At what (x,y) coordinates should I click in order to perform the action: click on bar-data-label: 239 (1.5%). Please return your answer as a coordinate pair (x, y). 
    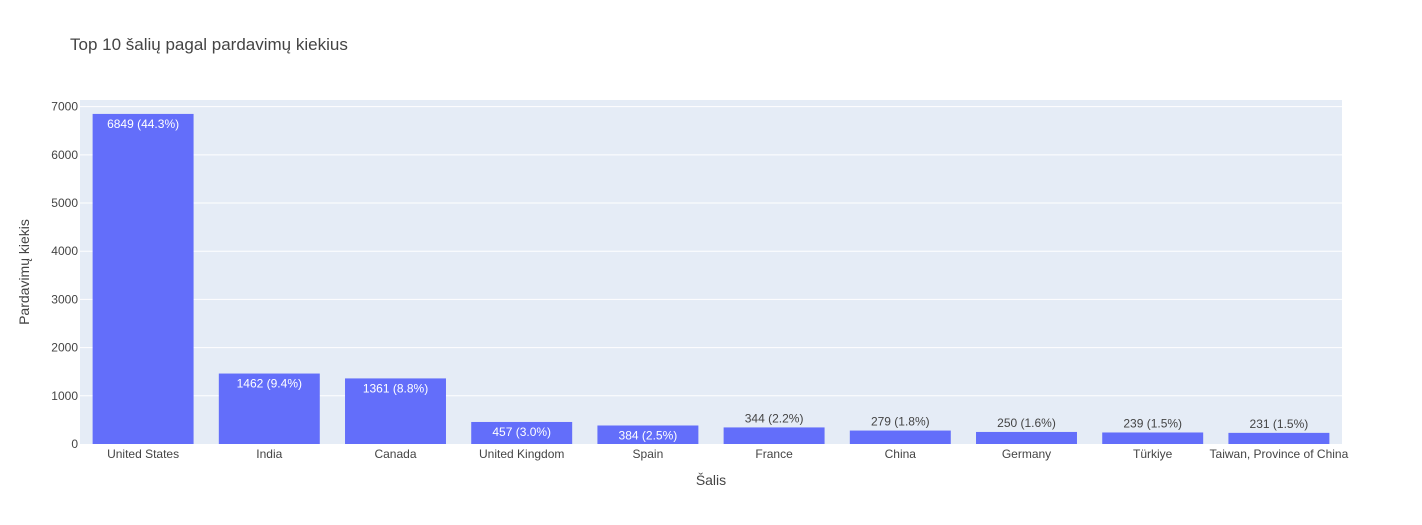
    Looking at the image, I should click on (1152, 423).